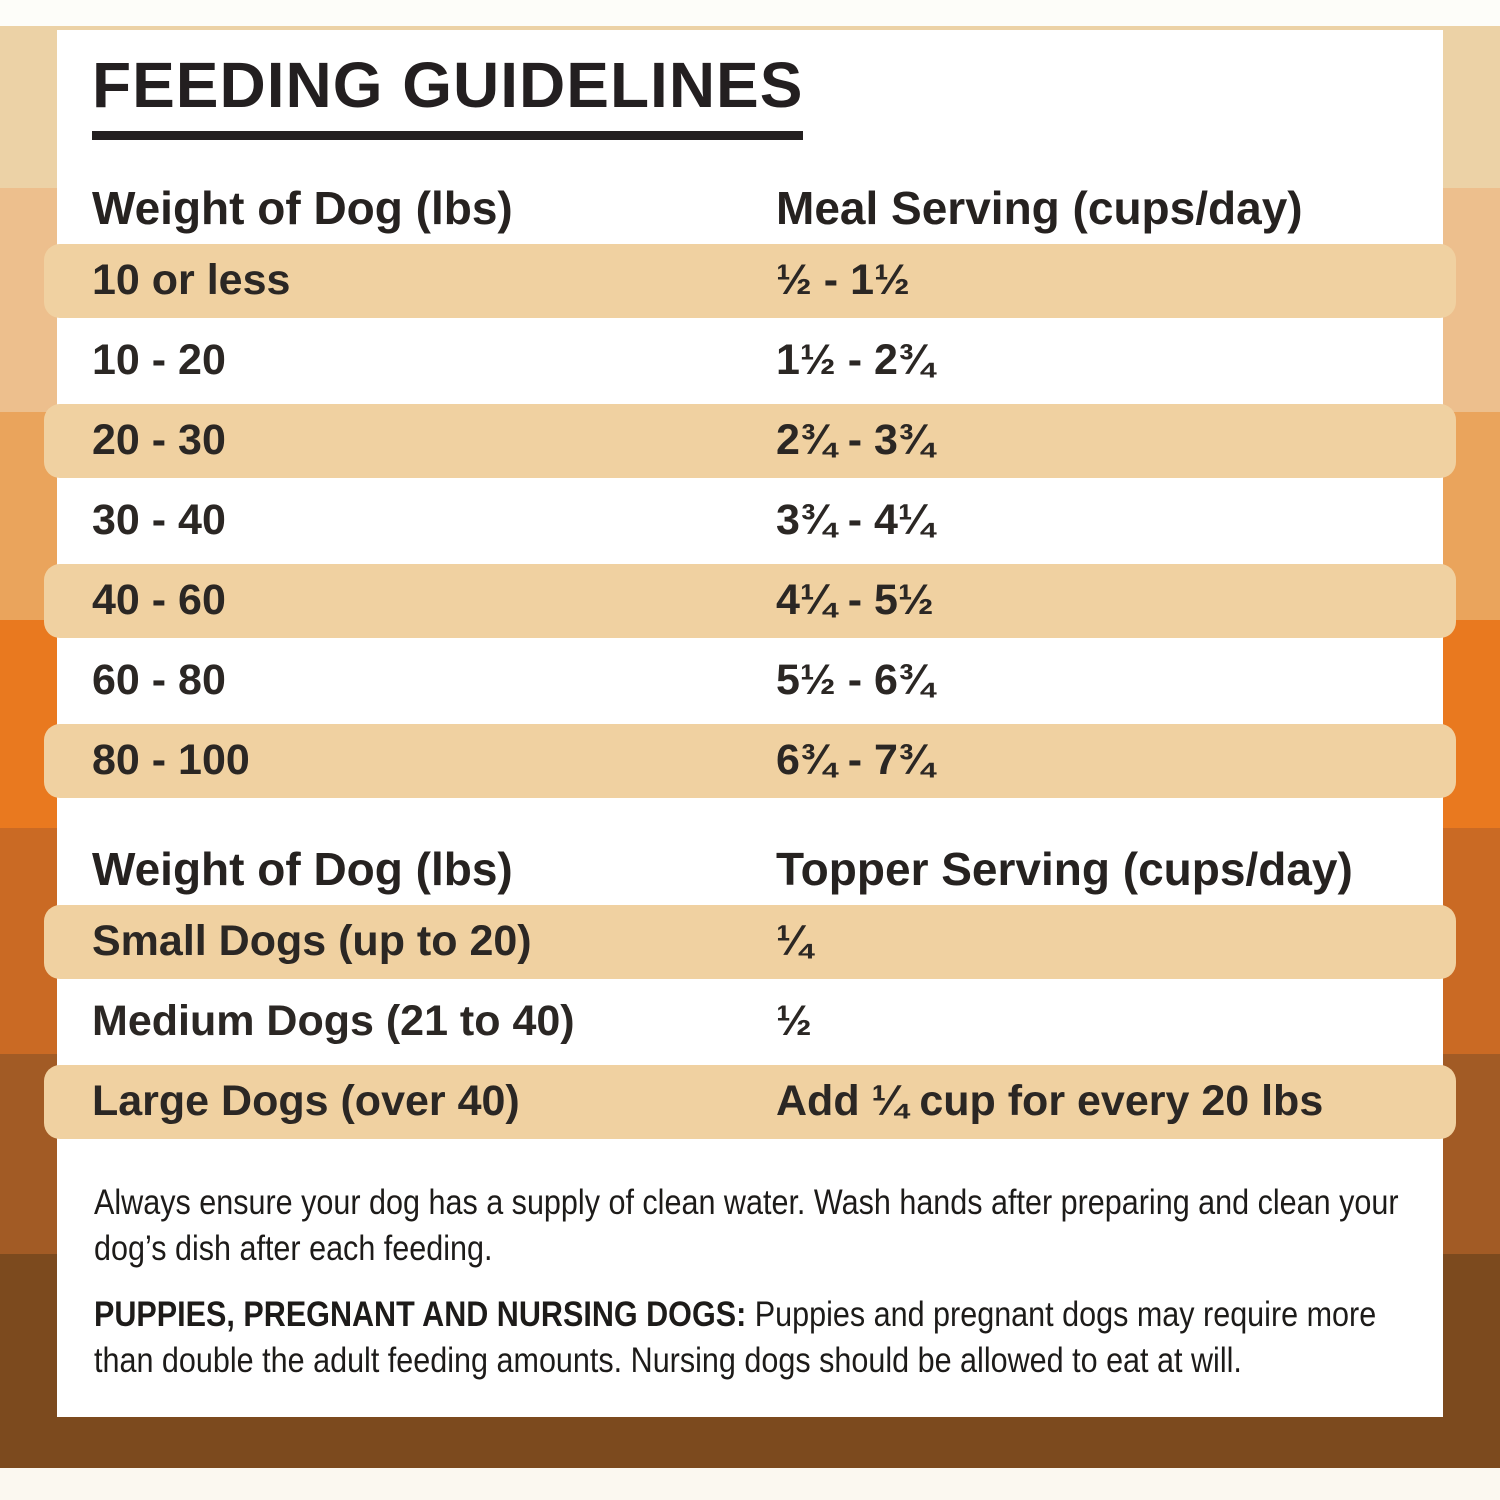 Image resolution: width=1500 pixels, height=1500 pixels. What do you see at coordinates (159, 520) in the screenshot?
I see `weight-cell: 30 - 40` at bounding box center [159, 520].